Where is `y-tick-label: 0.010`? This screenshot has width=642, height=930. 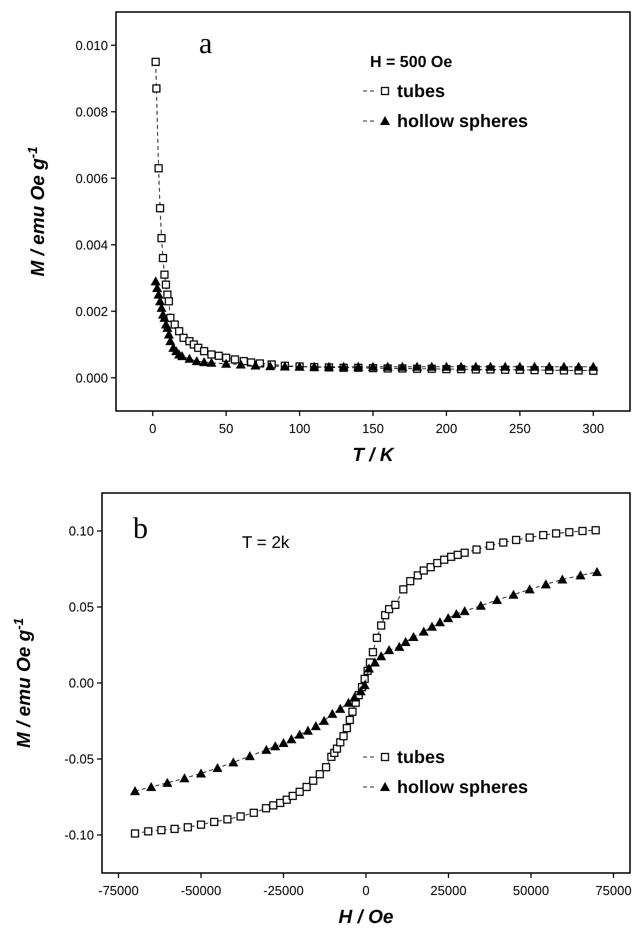
y-tick-label: 0.010 is located at coordinates (91, 45).